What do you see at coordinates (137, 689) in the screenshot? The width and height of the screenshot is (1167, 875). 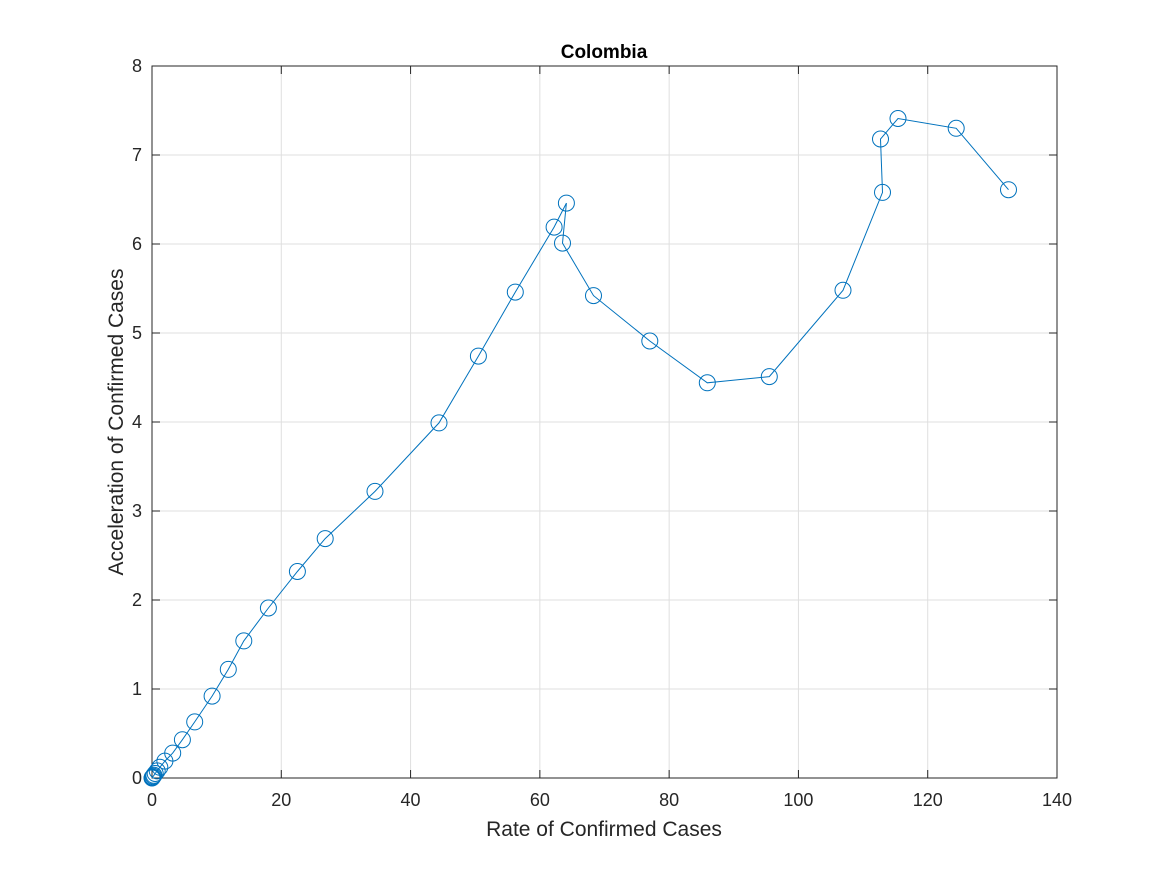 I see `y-tick-label: 1` at bounding box center [137, 689].